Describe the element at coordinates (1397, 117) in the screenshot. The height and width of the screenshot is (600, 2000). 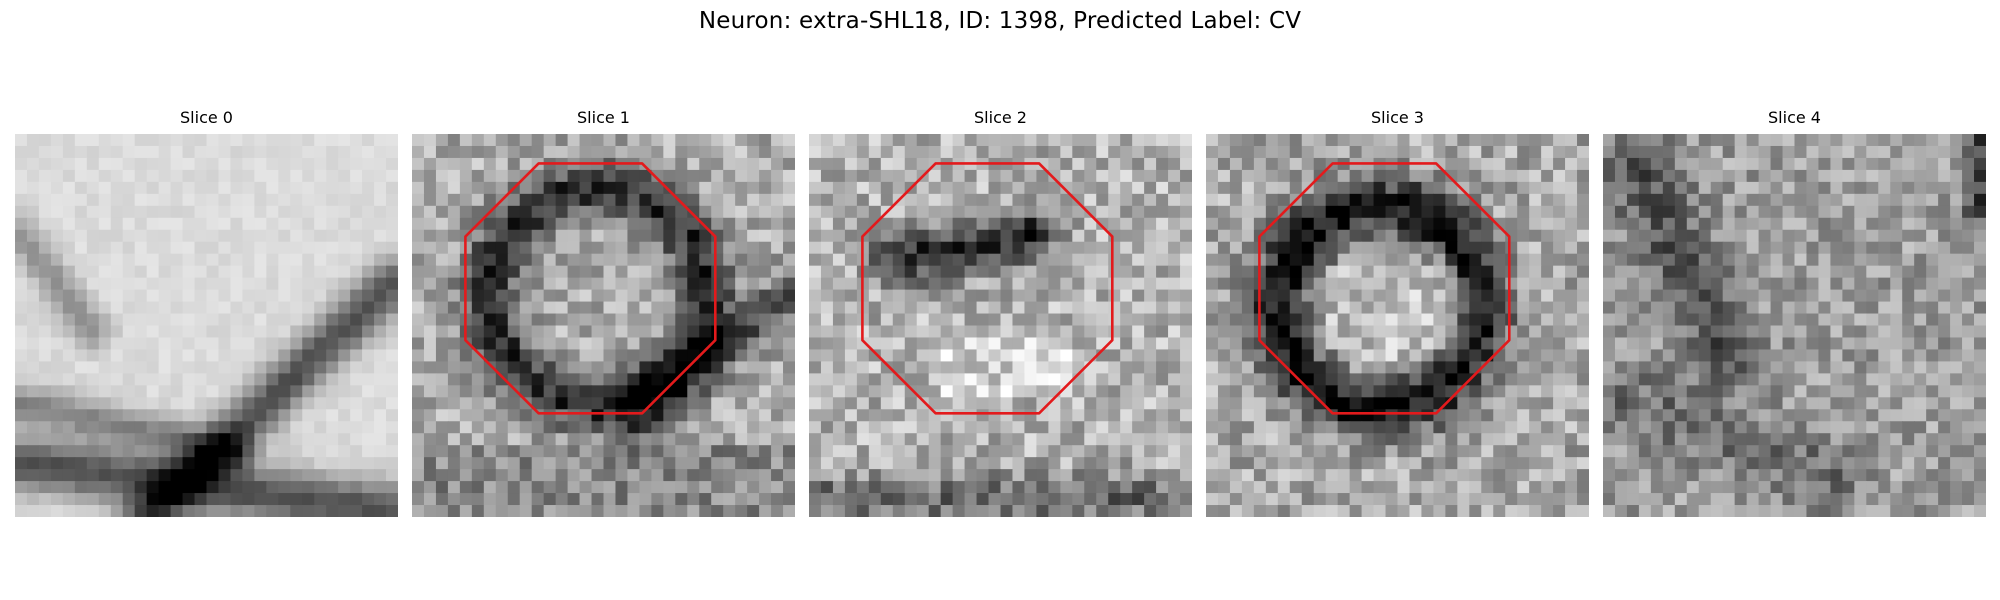
I see `slice-title-3: Slice 3` at that location.